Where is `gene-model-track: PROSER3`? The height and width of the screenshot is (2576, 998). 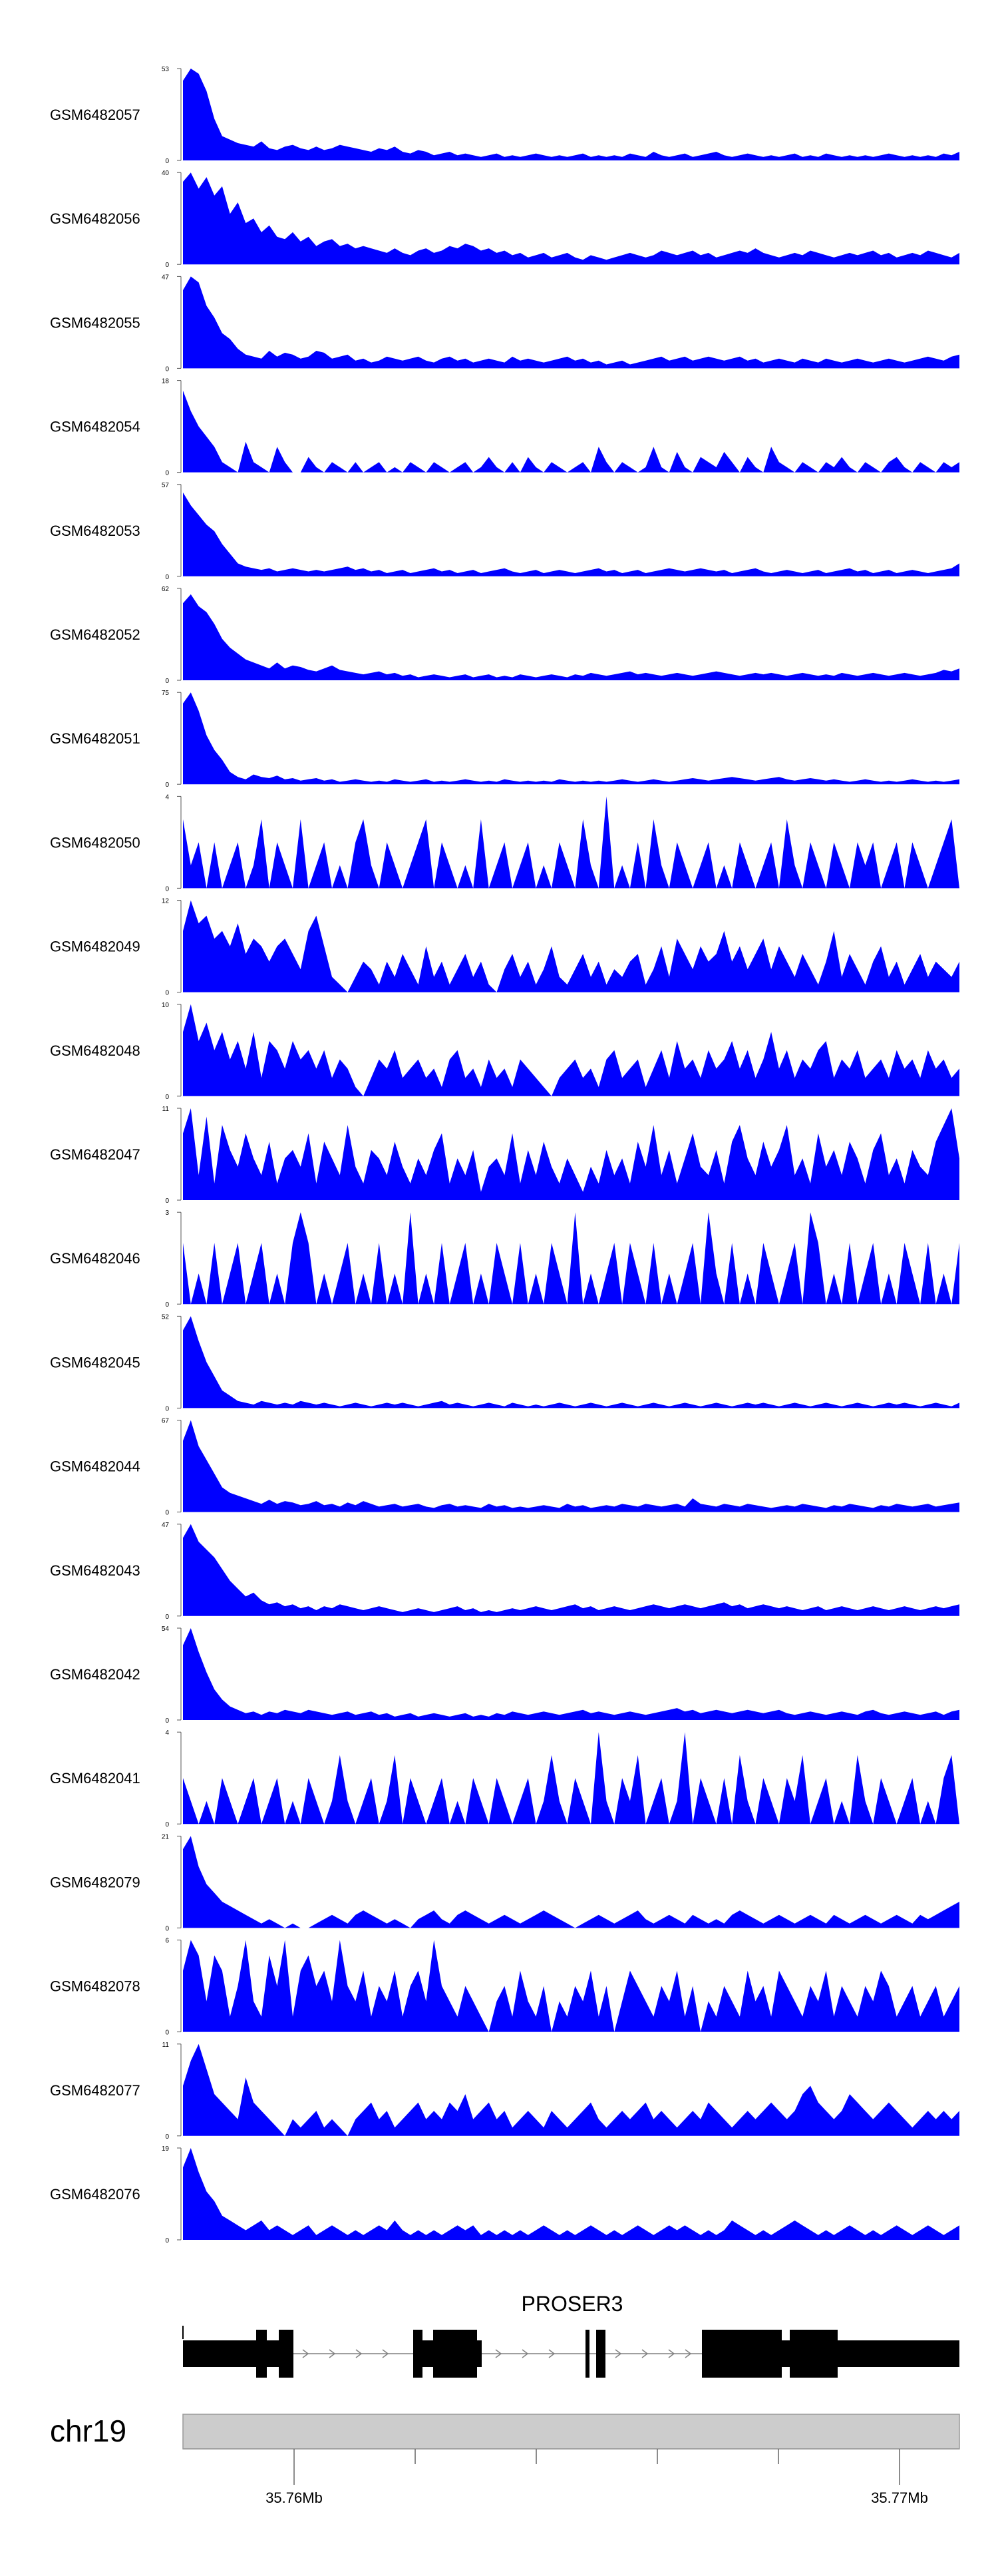
gene-model-track: PROSER3 is located at coordinates (570, 2335).